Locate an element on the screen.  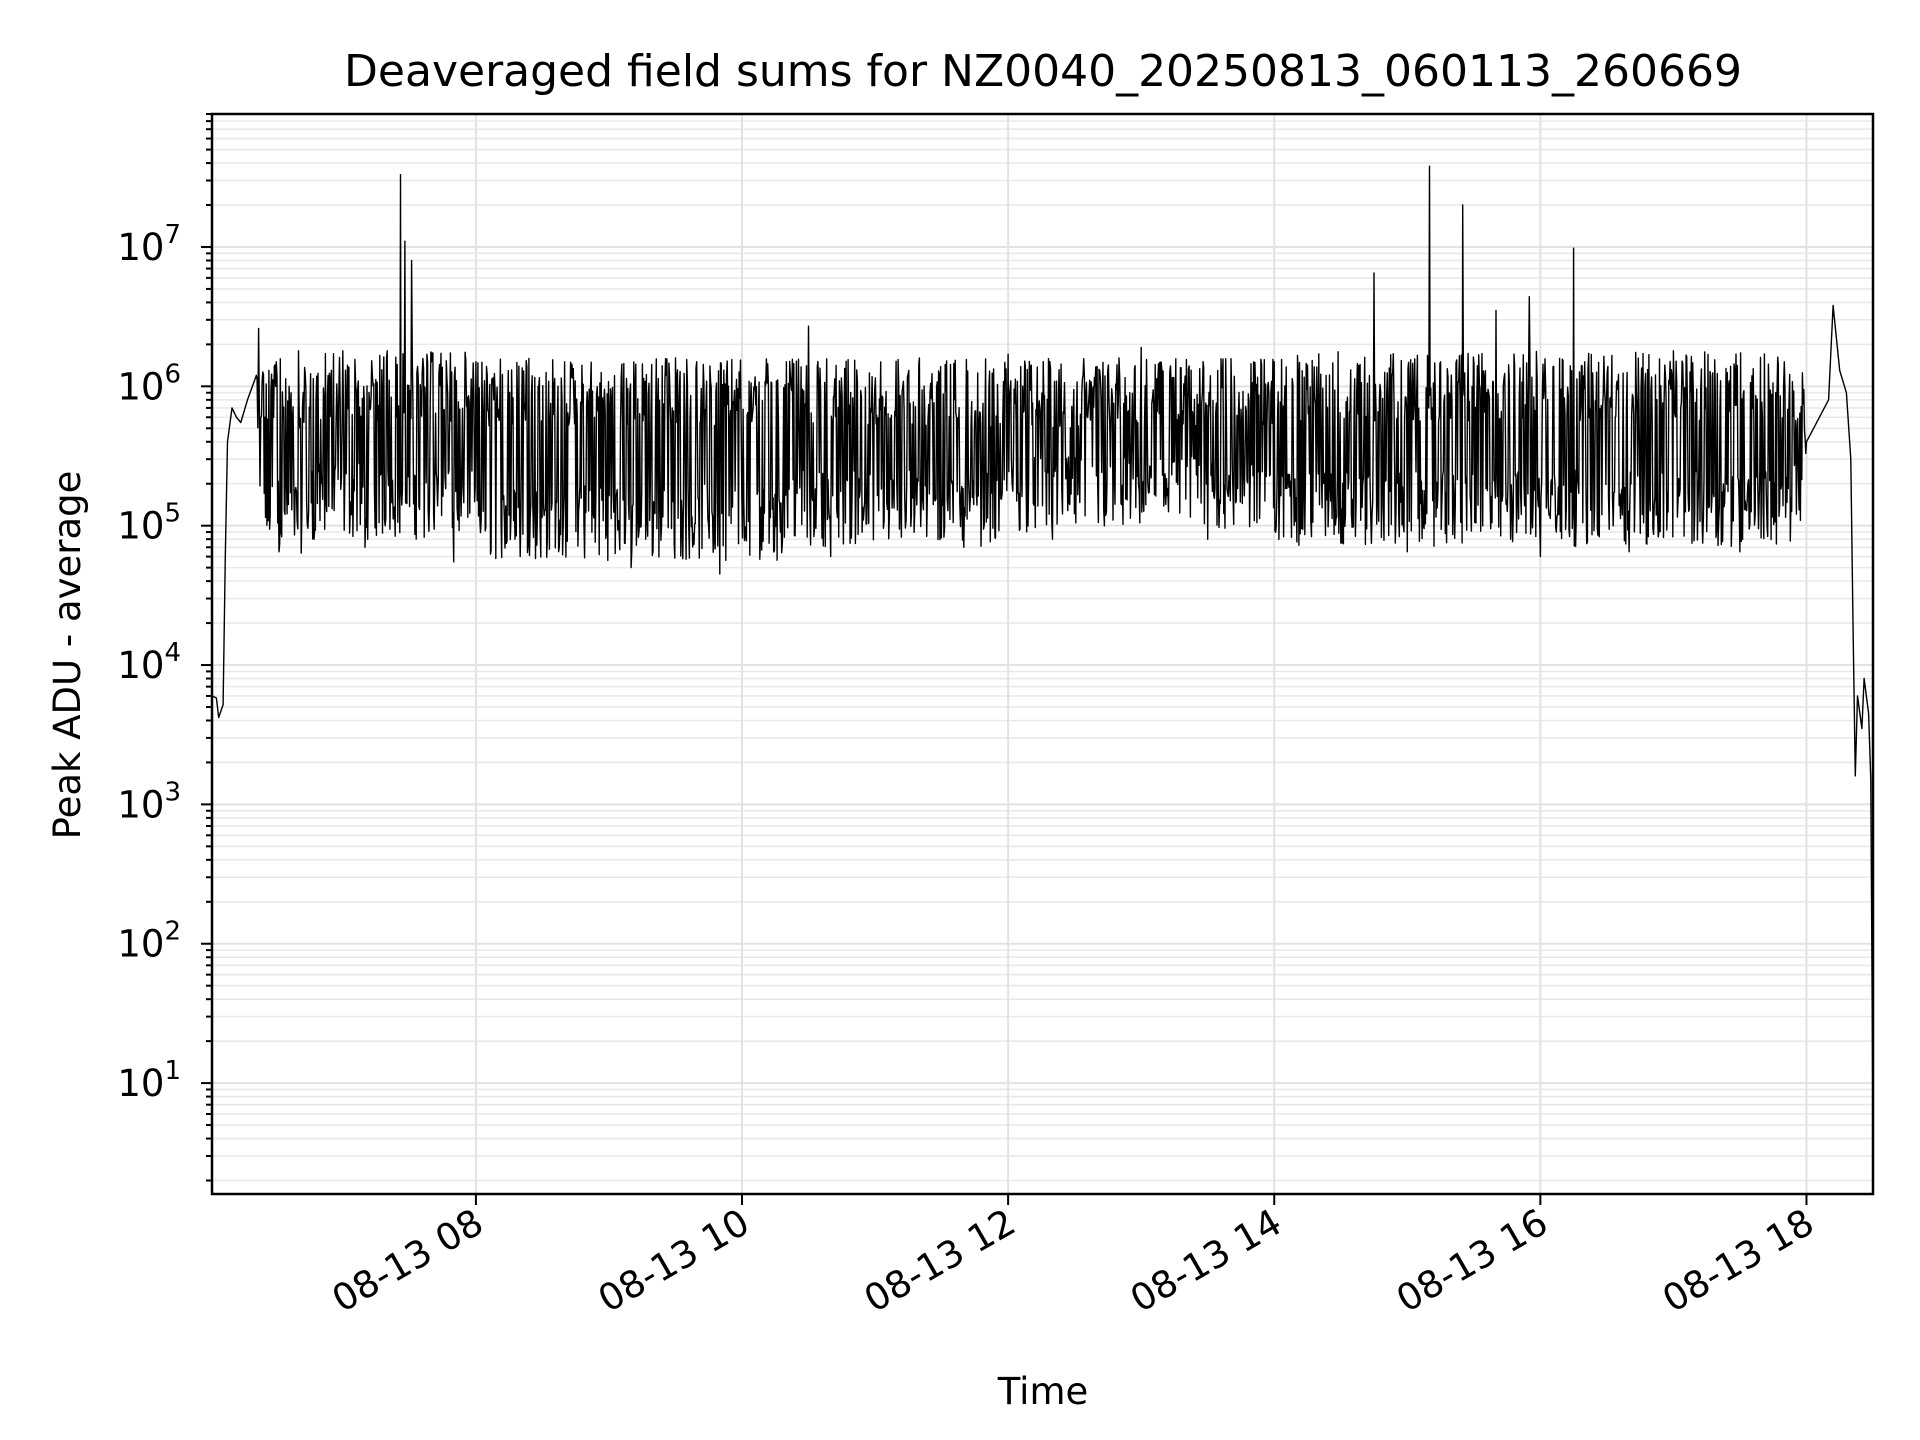
y-tick-label: 10⁷ is located at coordinates (149, 244).